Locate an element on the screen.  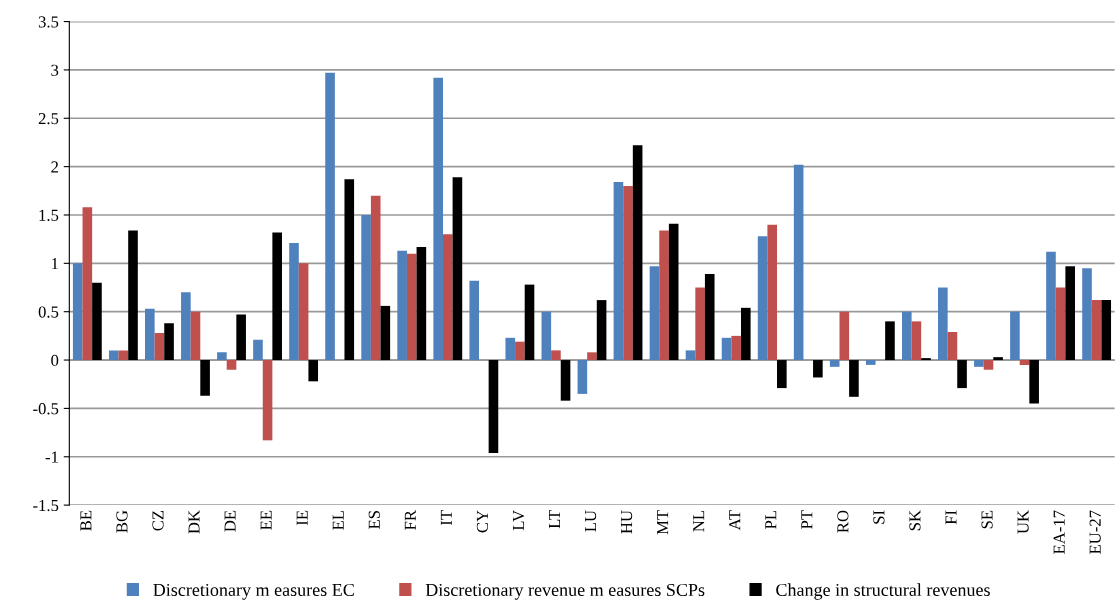
x-tick-label: IE is located at coordinates (302, 518).